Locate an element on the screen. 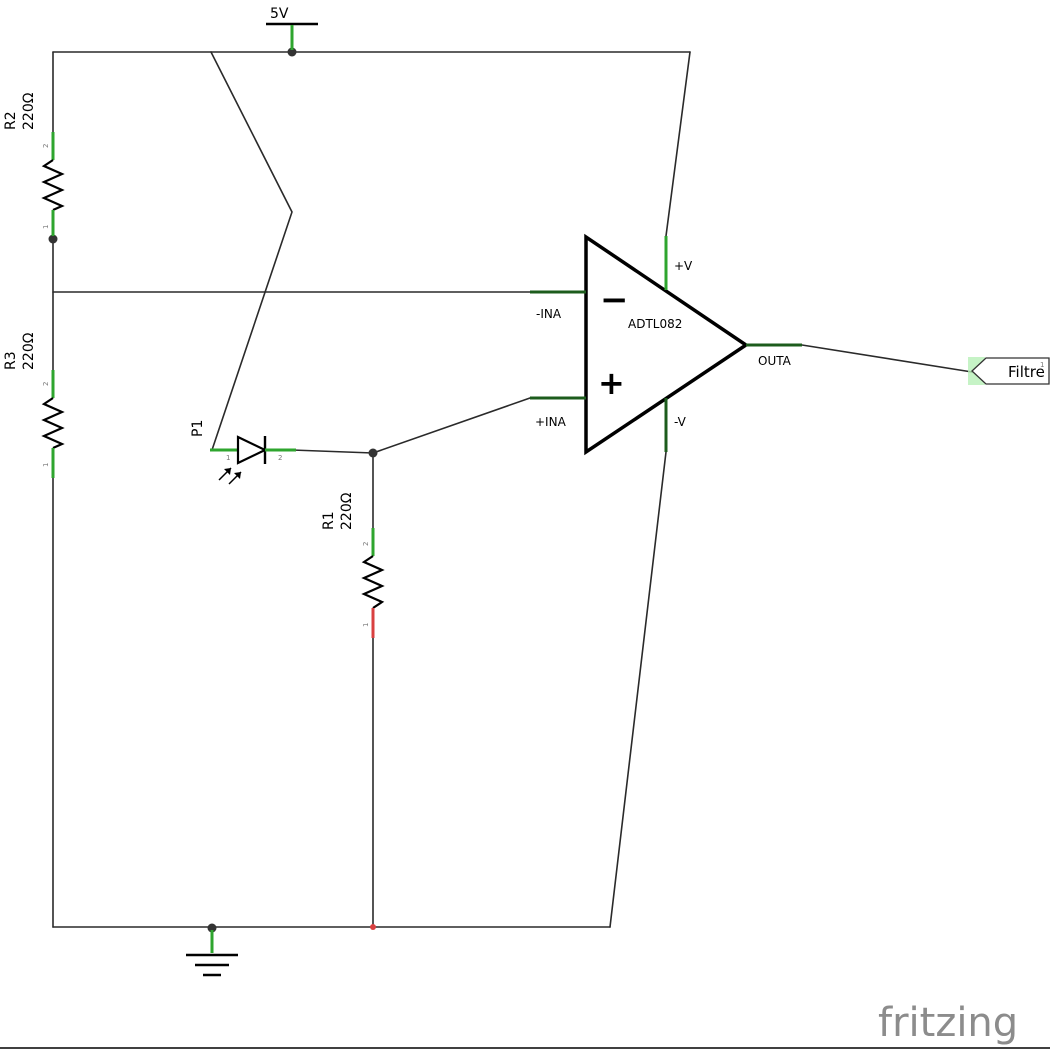 This screenshot has height=1050, width=1050. resistor-ref: R3 is located at coordinates (11, 360).